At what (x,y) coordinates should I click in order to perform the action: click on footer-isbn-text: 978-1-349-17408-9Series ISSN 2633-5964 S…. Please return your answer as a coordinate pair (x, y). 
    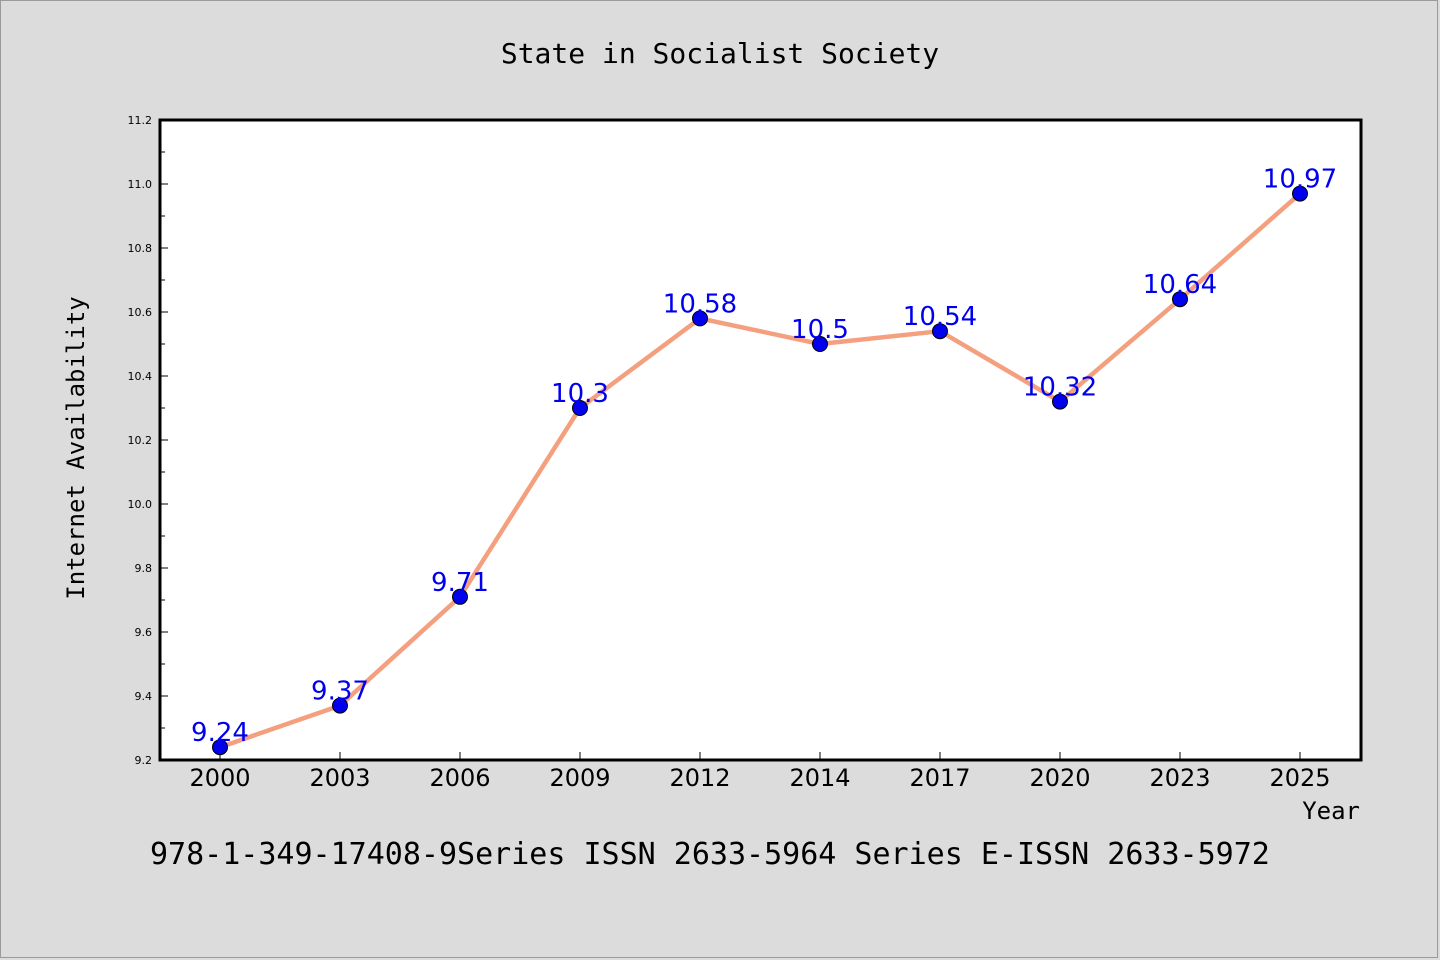
    Looking at the image, I should click on (710, 854).